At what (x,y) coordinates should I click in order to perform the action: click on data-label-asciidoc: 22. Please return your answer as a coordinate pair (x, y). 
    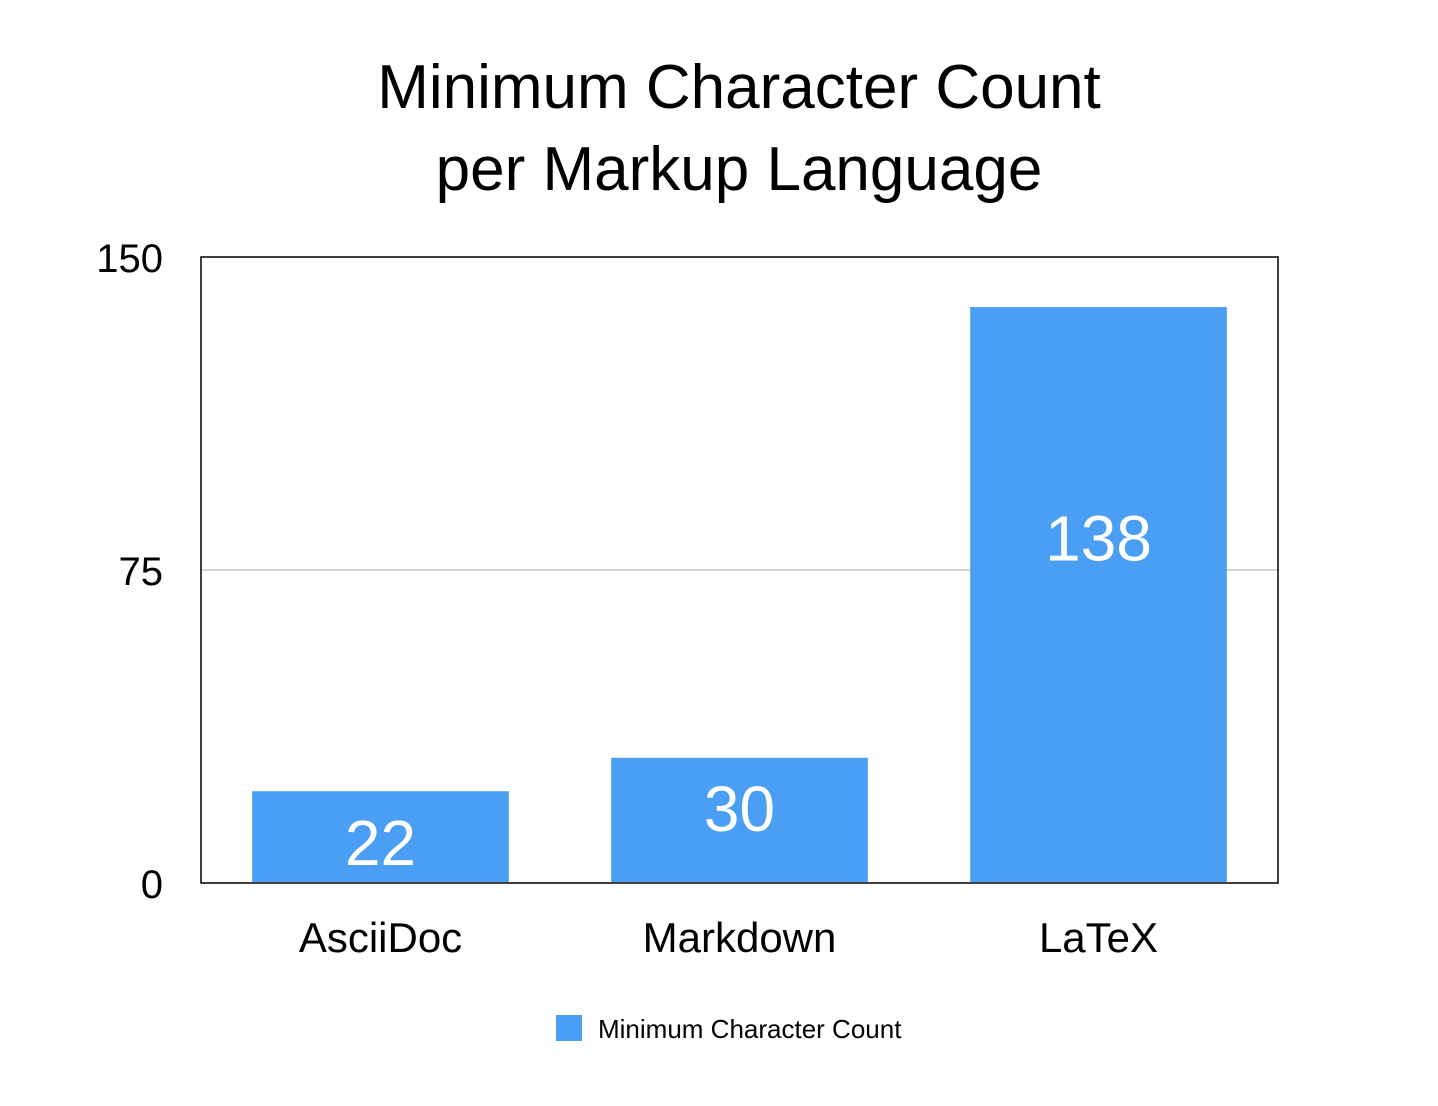
    Looking at the image, I should click on (380, 843).